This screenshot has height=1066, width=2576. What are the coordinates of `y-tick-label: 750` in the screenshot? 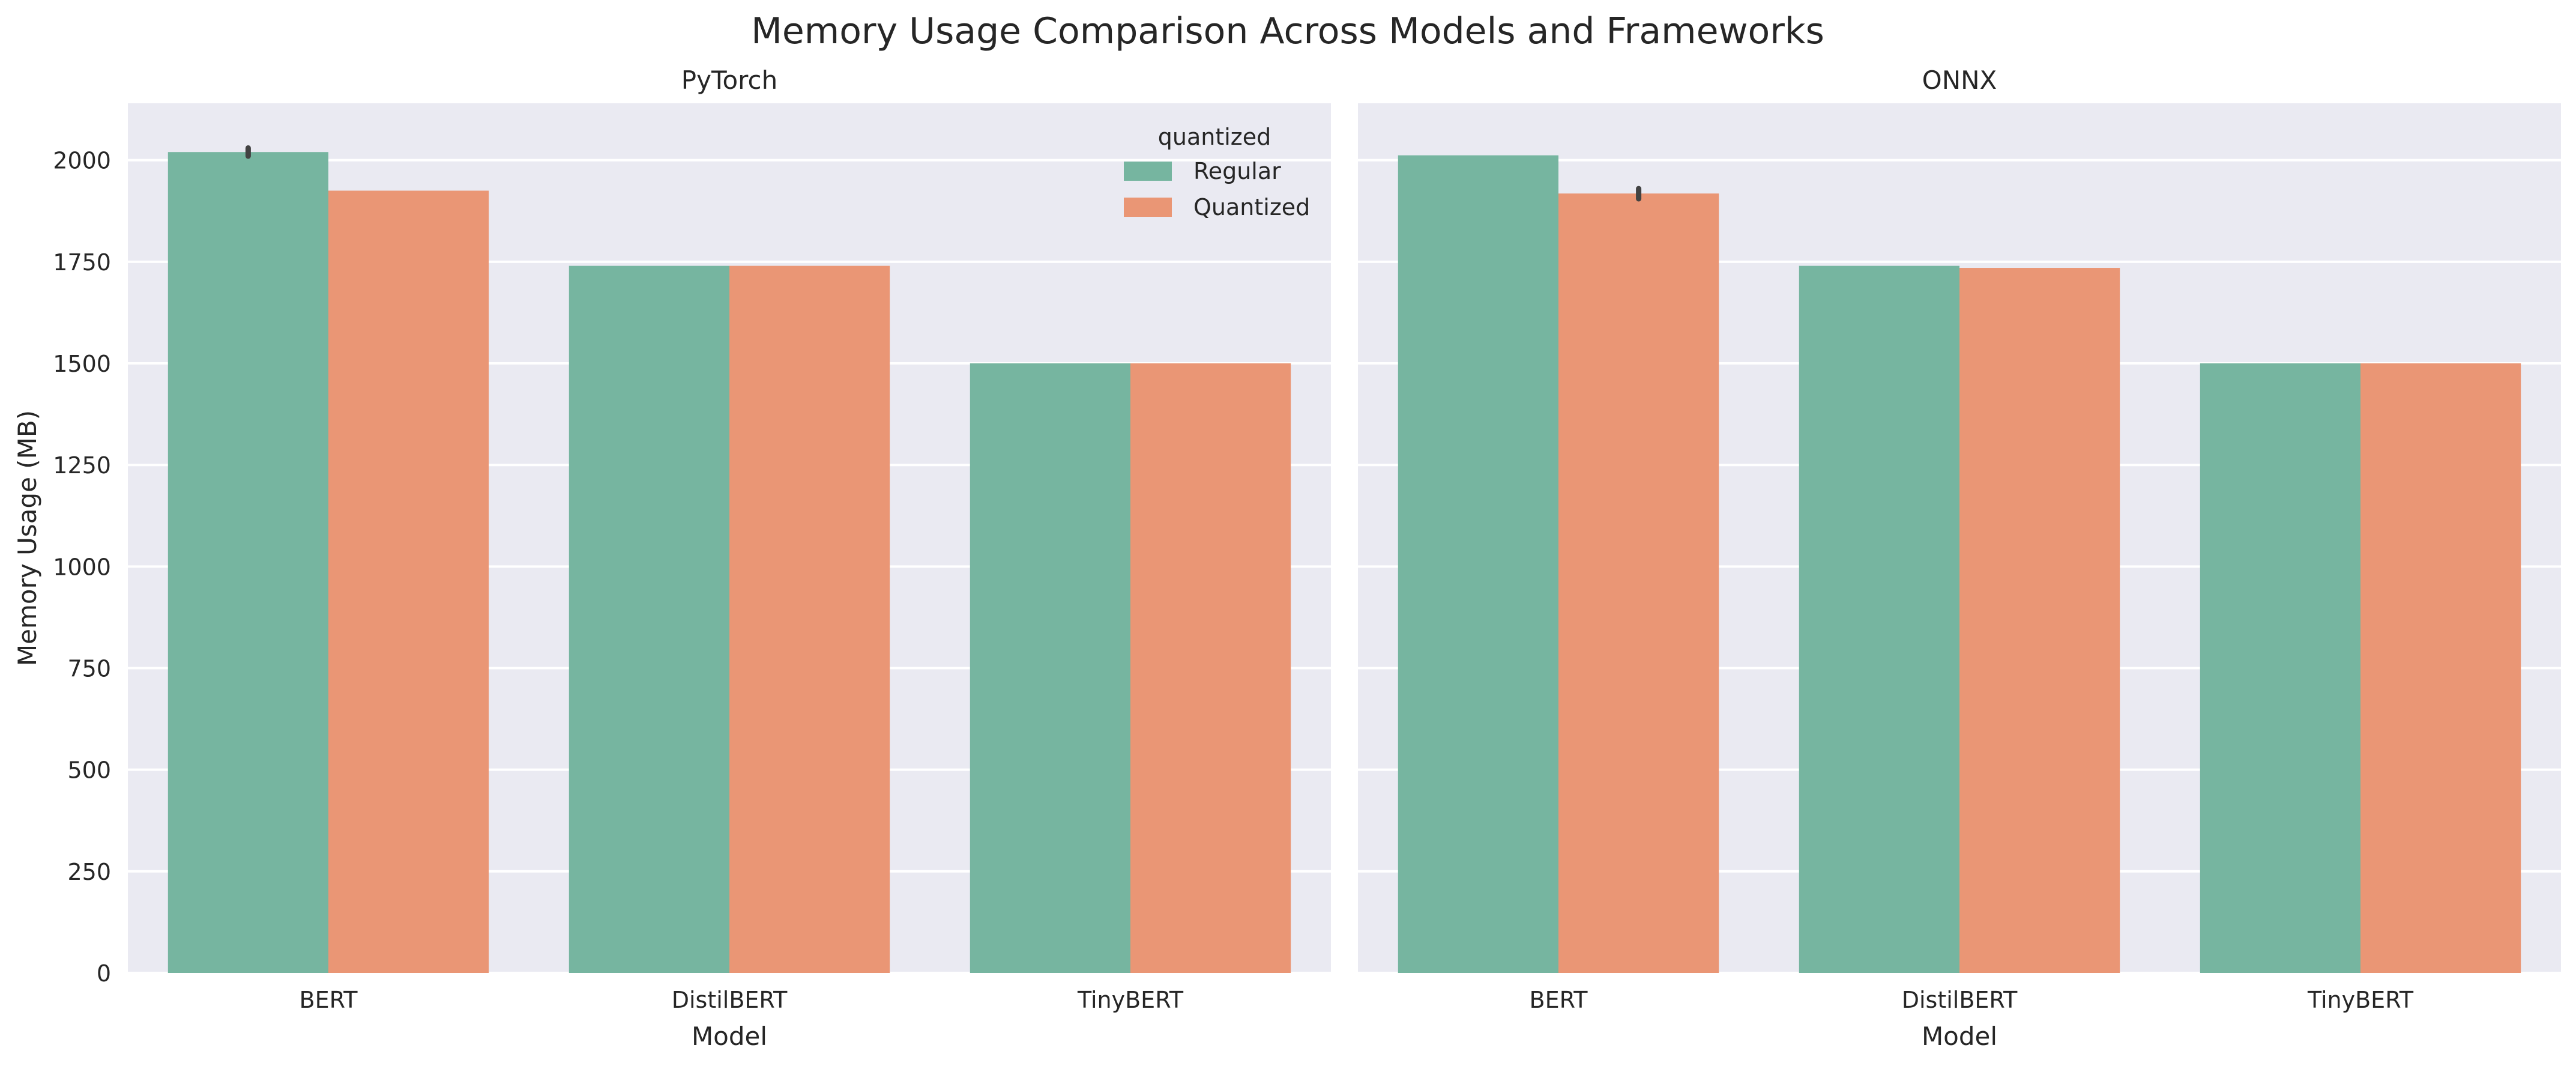 It's located at (89, 669).